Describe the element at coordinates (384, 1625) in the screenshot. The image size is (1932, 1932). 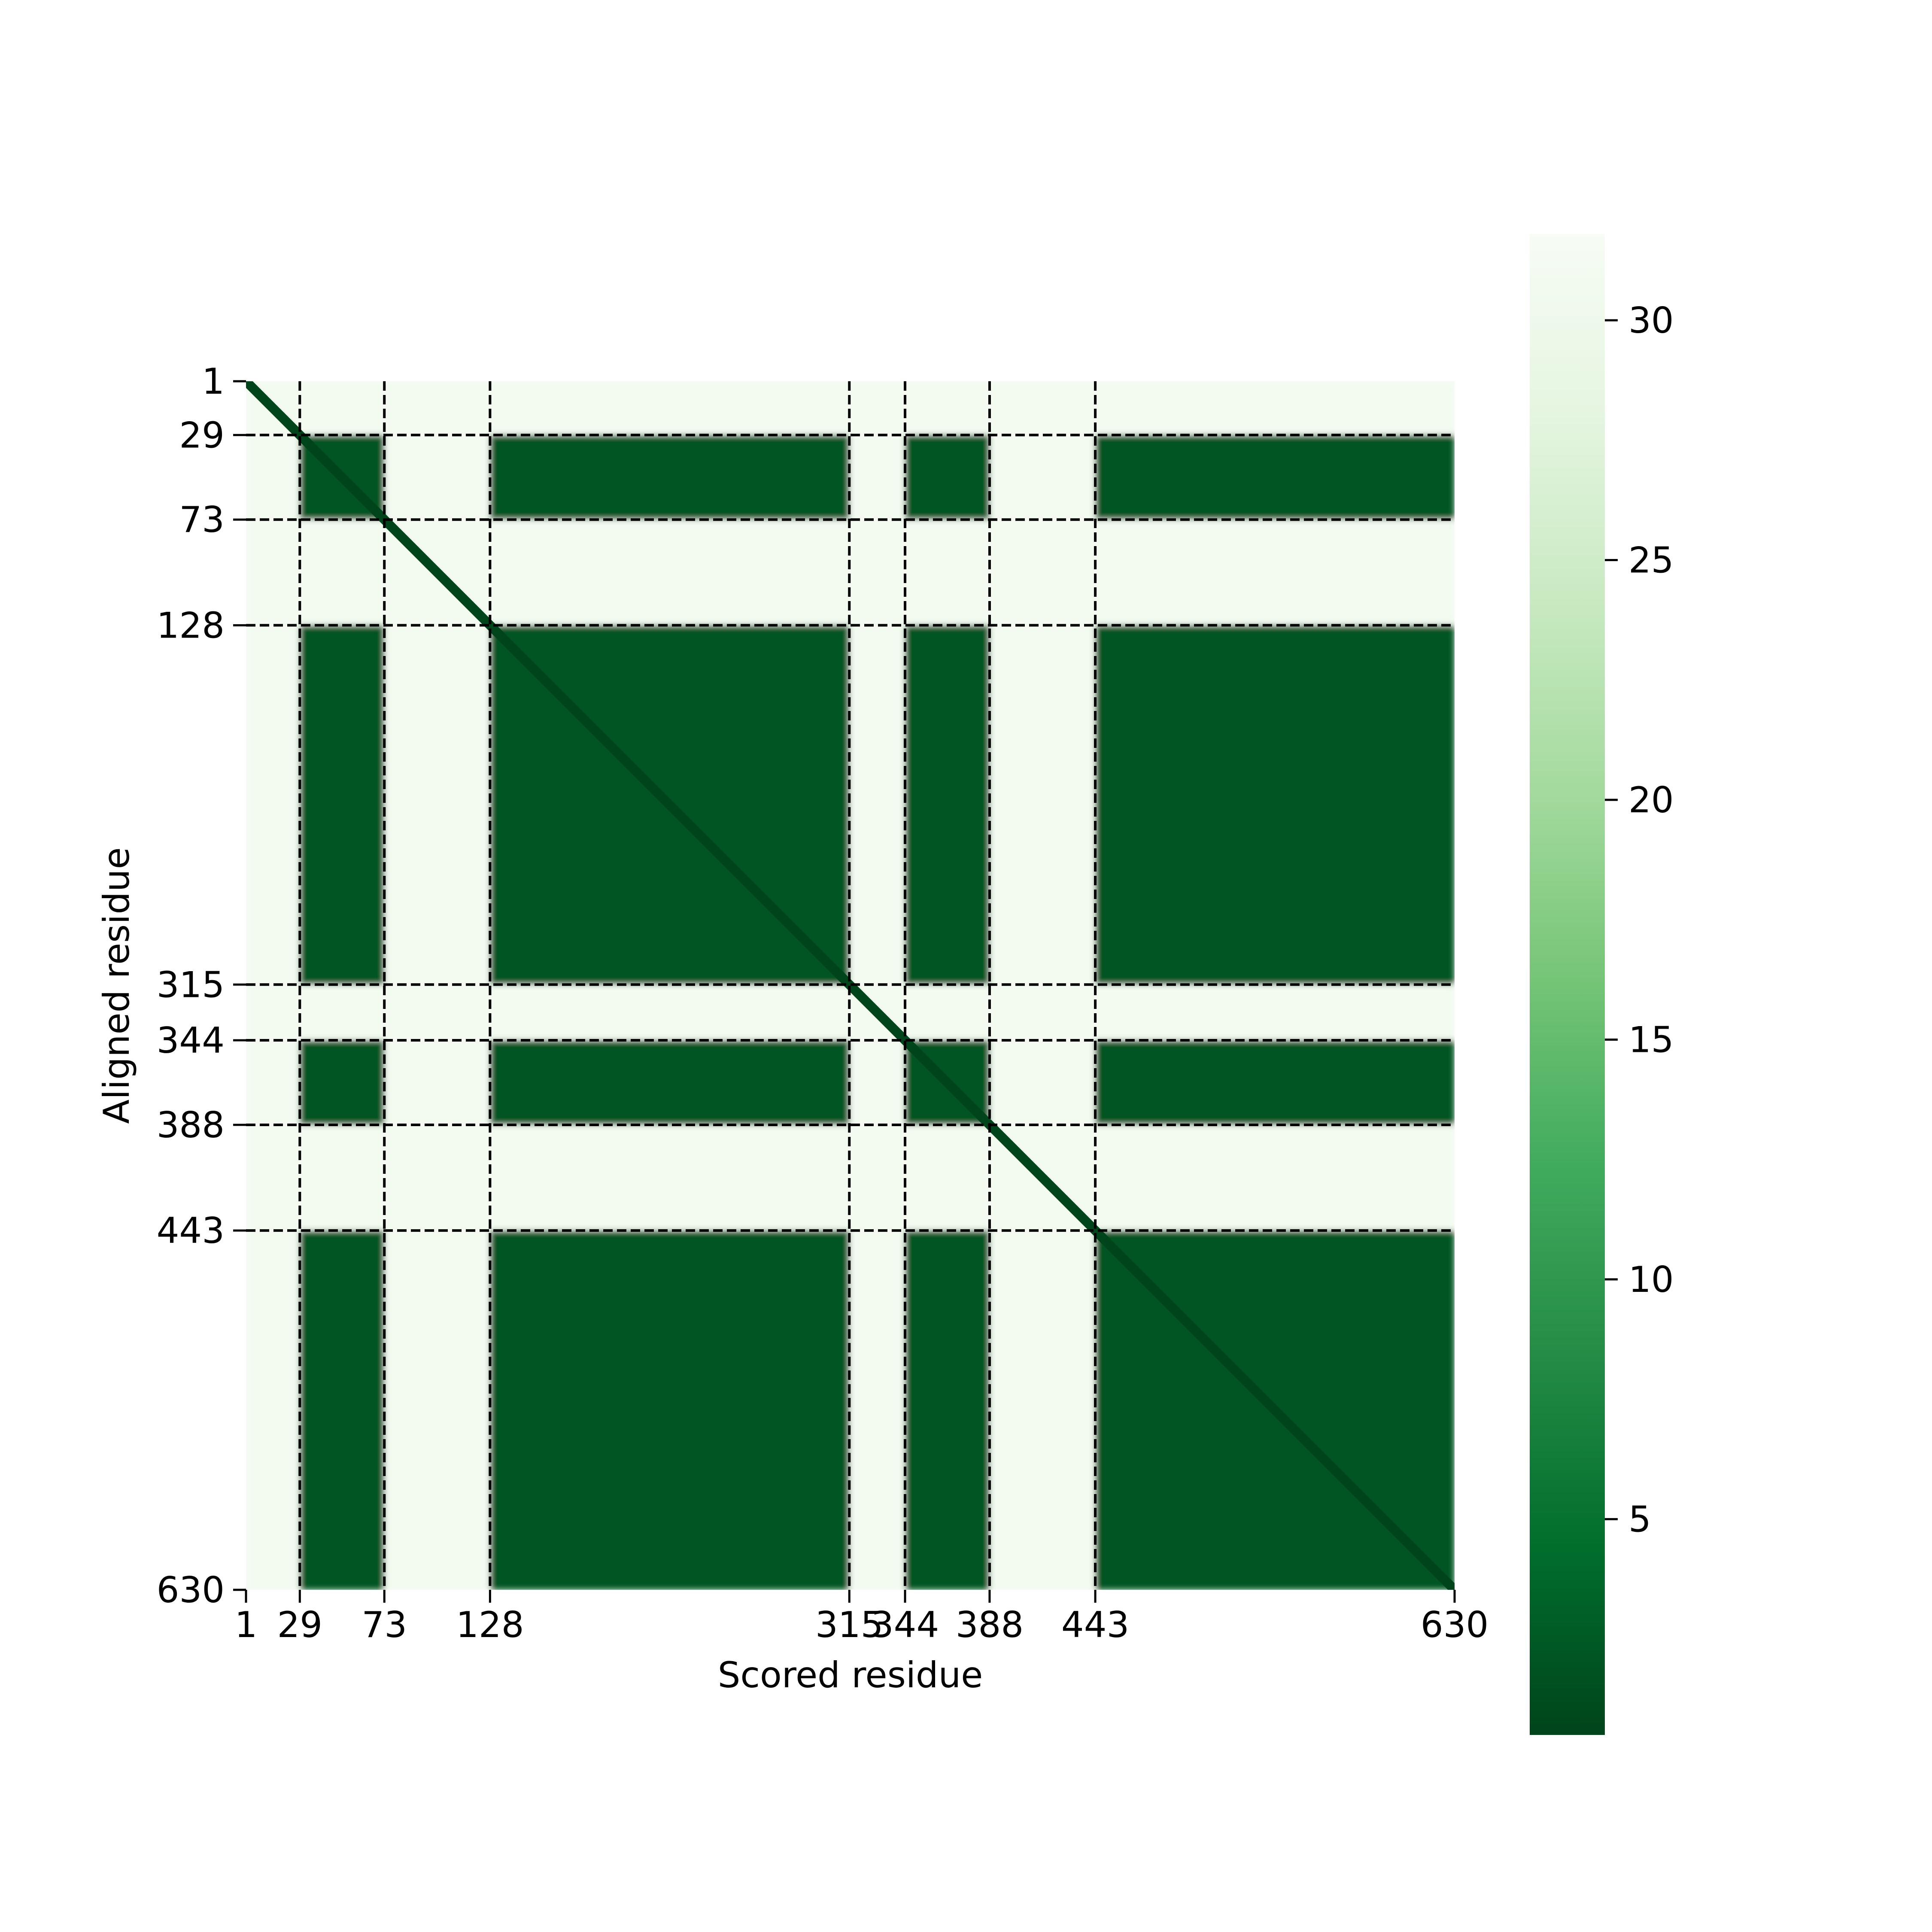
I see `x-tick-label: 73` at that location.